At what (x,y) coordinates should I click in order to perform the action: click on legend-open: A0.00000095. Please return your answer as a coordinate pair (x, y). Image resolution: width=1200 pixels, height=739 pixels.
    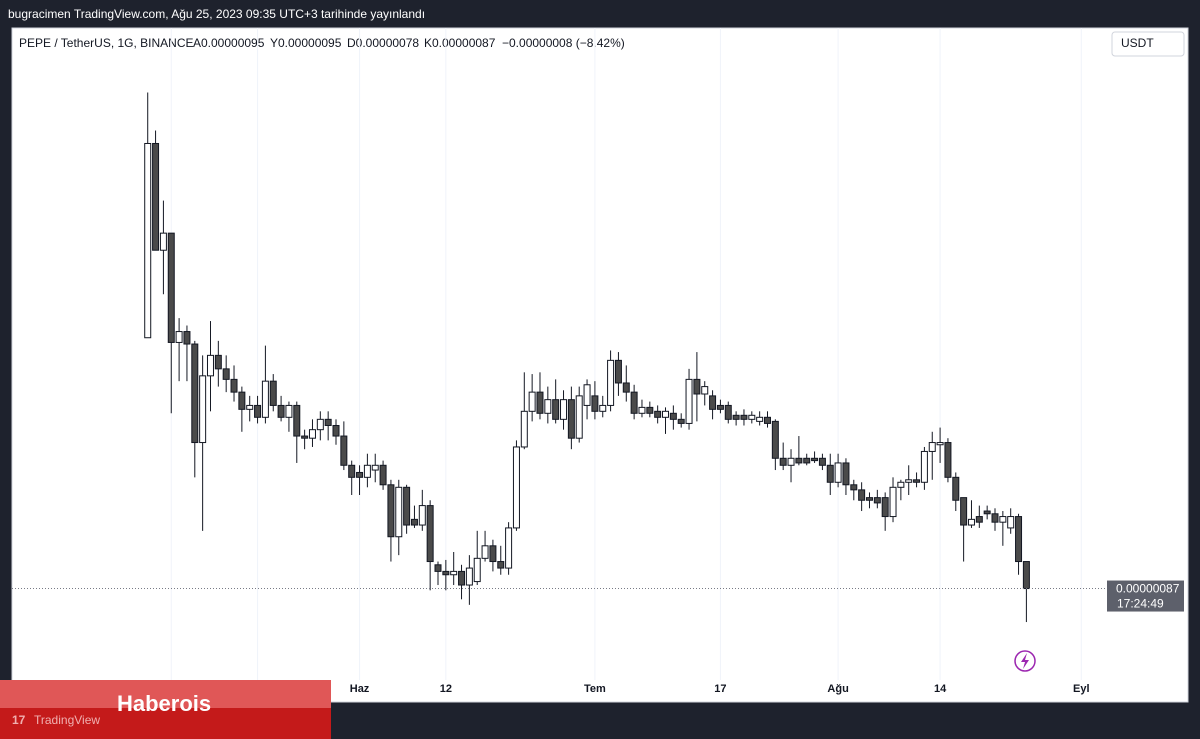
    Looking at the image, I should click on (229, 43).